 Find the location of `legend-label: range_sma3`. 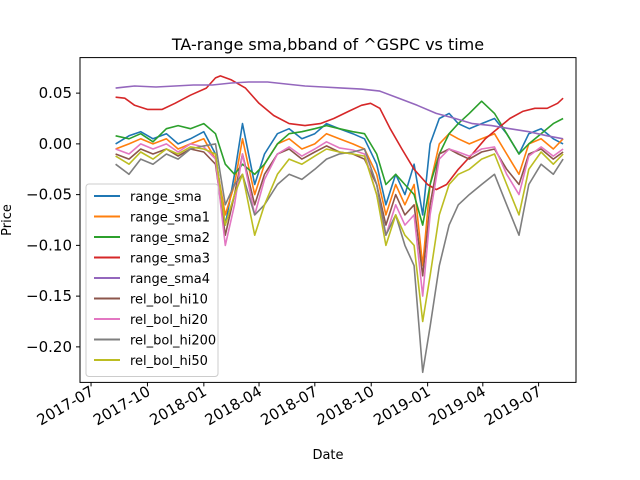

legend-label: range_sma3 is located at coordinates (170, 259).